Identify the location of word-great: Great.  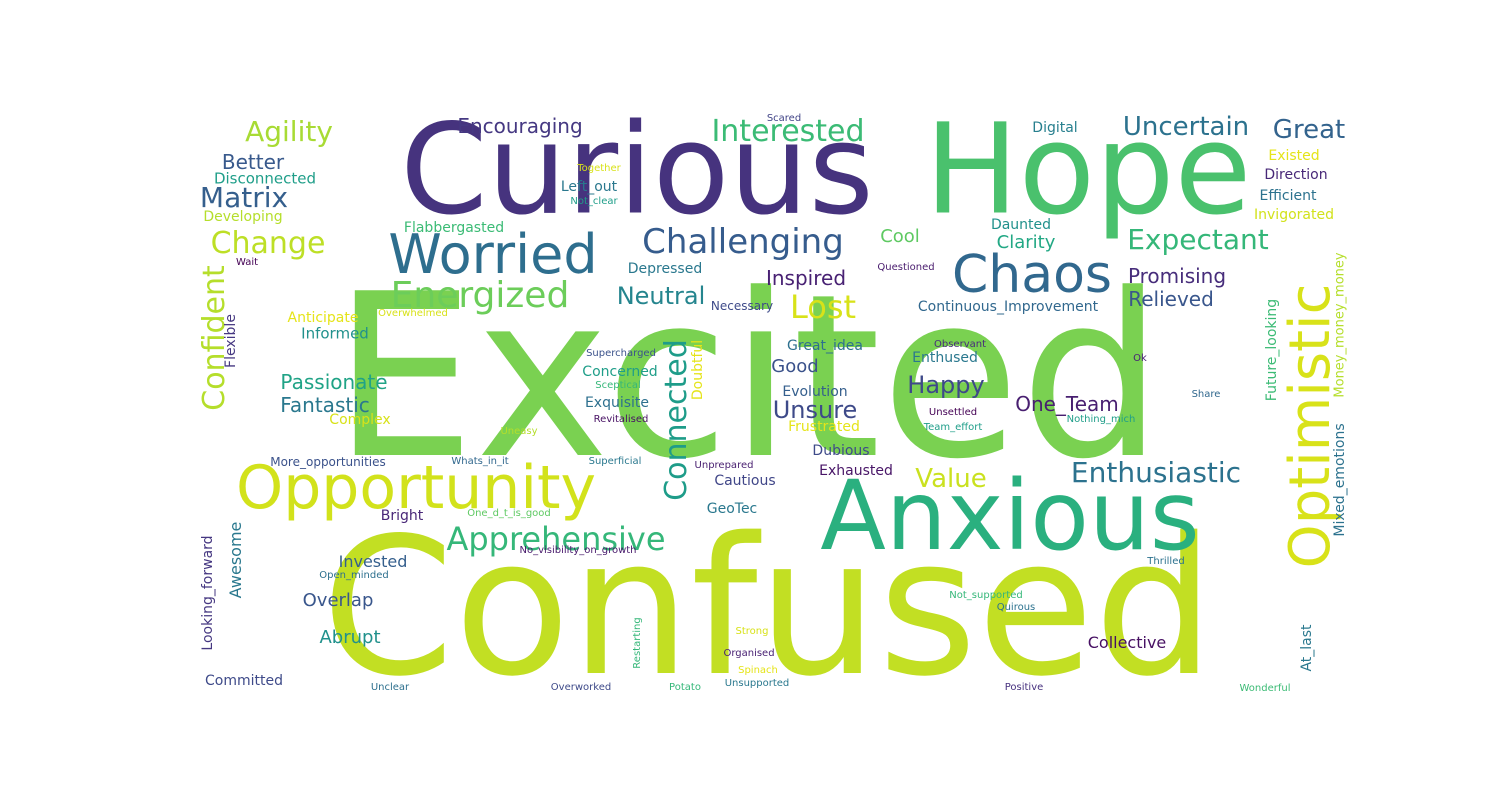
(1309, 130).